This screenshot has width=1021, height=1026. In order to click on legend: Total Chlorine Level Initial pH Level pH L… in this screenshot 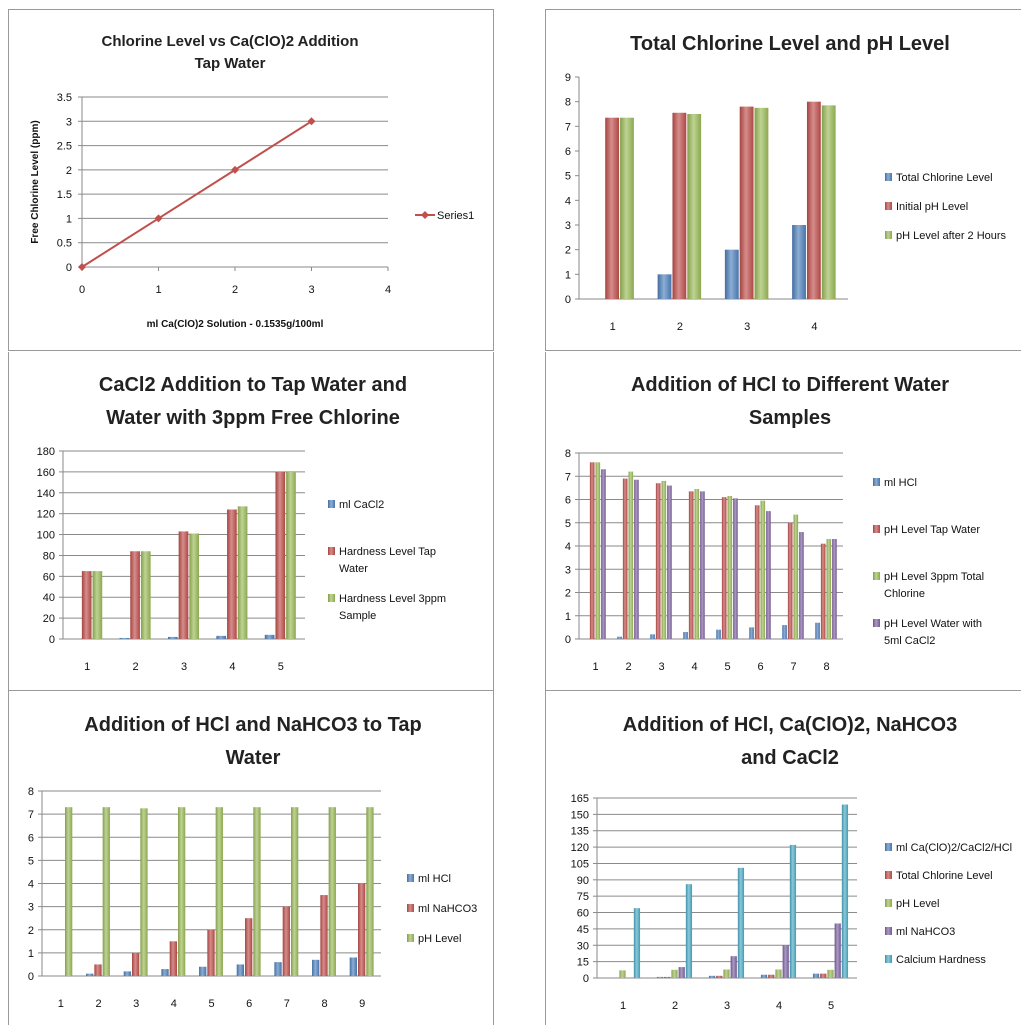, I will do `click(946, 207)`.